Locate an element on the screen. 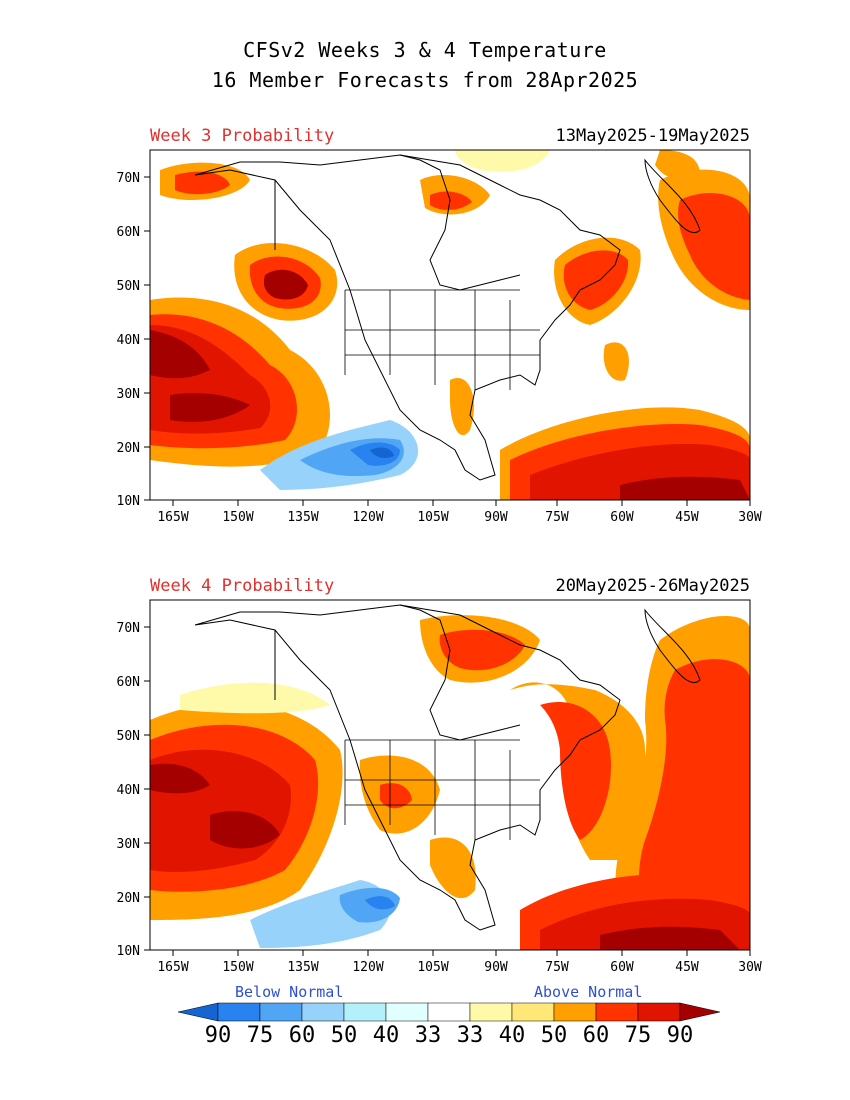 This screenshot has height=1100, width=850. week3-label: Week 3 Probability is located at coordinates (242, 136).